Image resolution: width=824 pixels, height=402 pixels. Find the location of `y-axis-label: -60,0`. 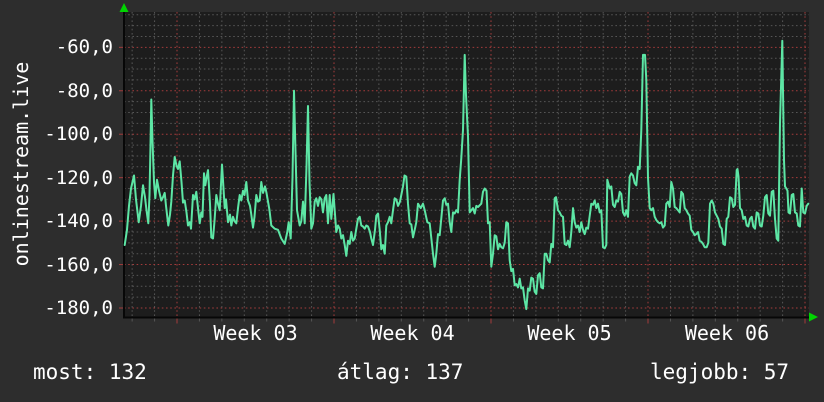

y-axis-label: -60,0 is located at coordinates (84, 47).